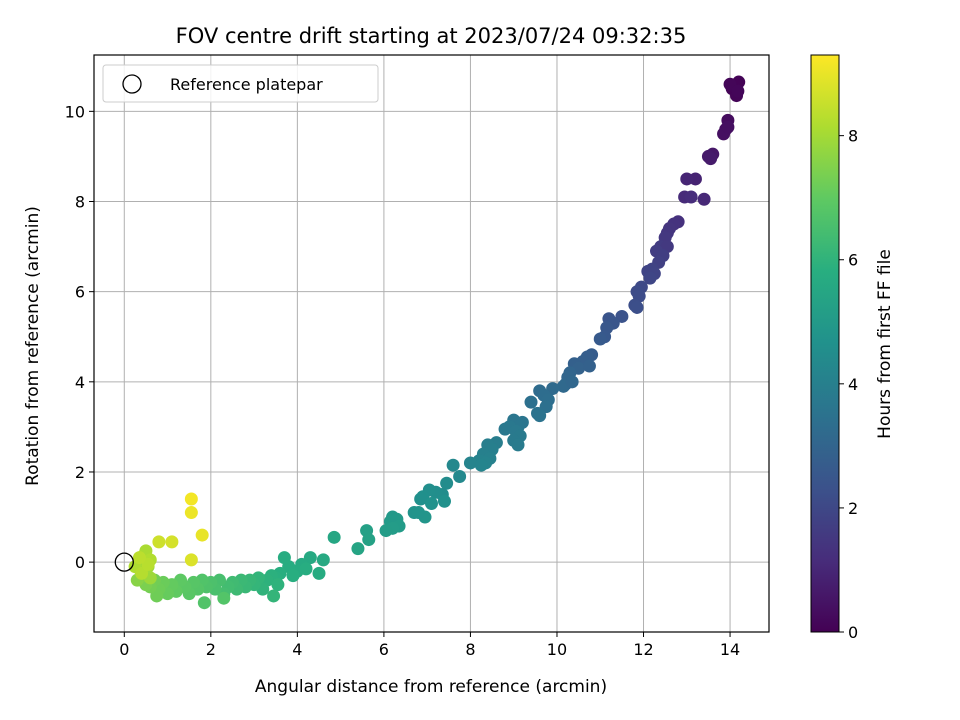 The image size is (960, 720). I want to click on x-tick-label: 14, so click(730, 649).